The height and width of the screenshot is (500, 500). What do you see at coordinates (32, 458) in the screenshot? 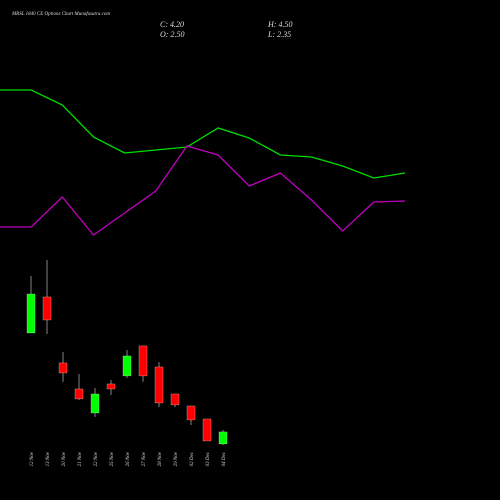
I see `x-tick-label: 12 Nov` at bounding box center [32, 458].